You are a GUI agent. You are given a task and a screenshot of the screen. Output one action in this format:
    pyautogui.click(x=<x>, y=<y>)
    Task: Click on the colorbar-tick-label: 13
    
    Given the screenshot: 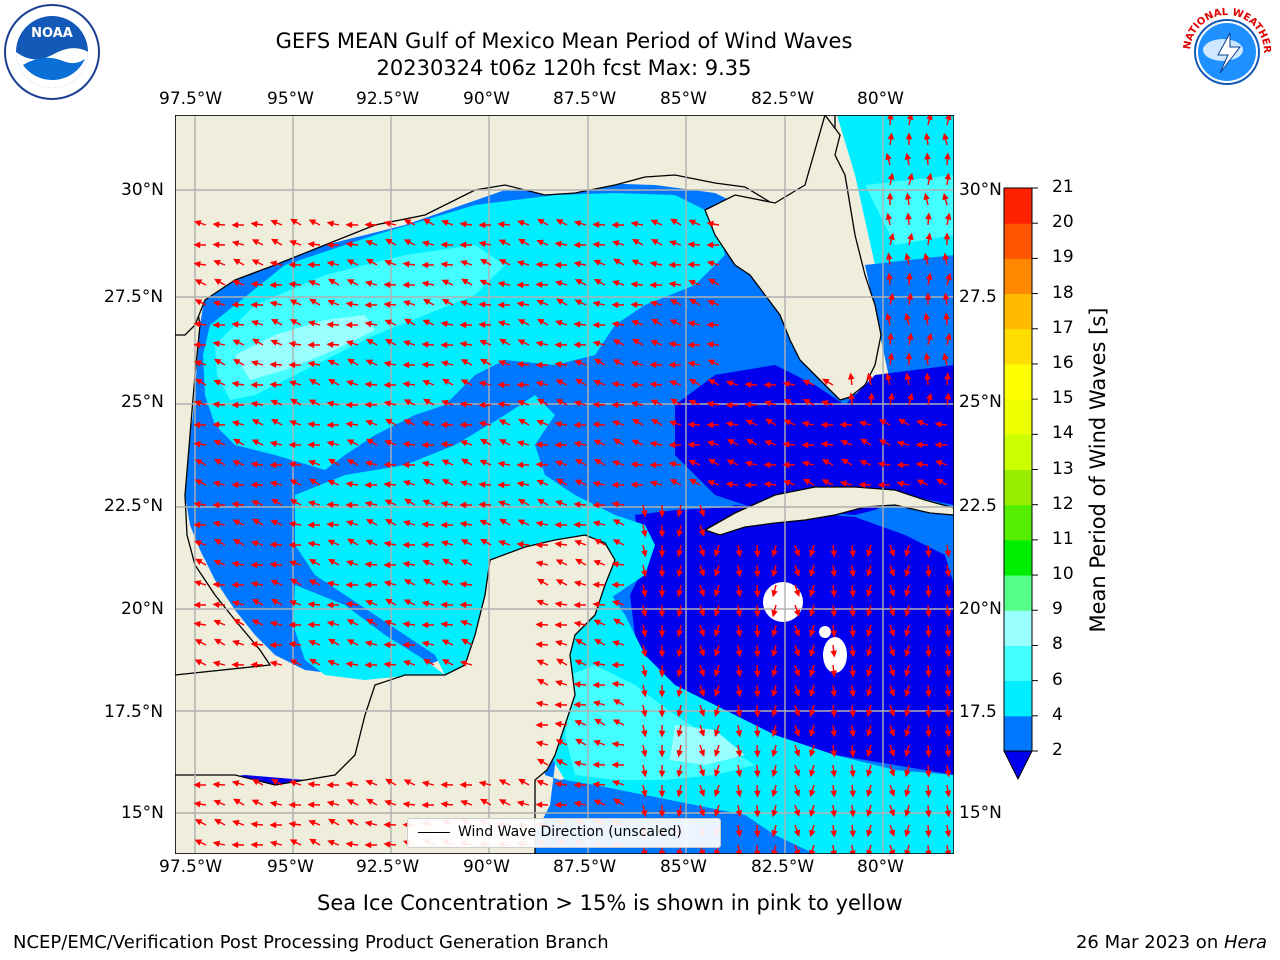 What is the action you would take?
    pyautogui.click(x=1063, y=468)
    